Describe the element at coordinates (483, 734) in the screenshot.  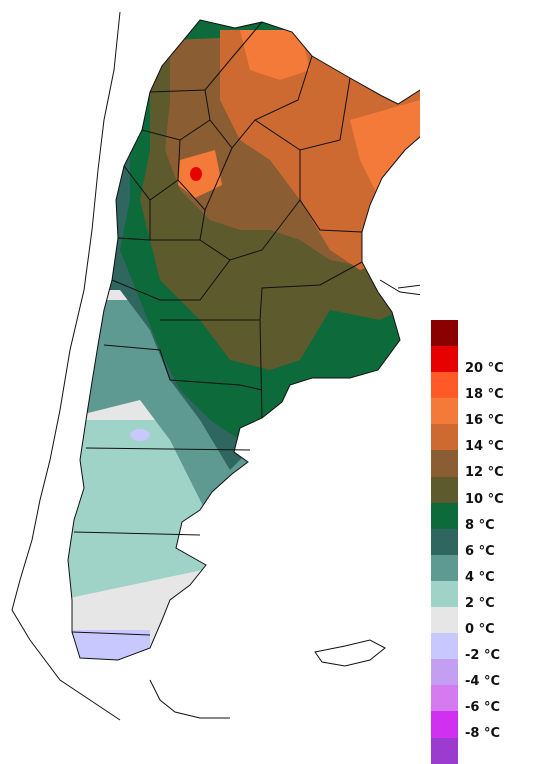
I see `legend-label: -8 °C` at that location.